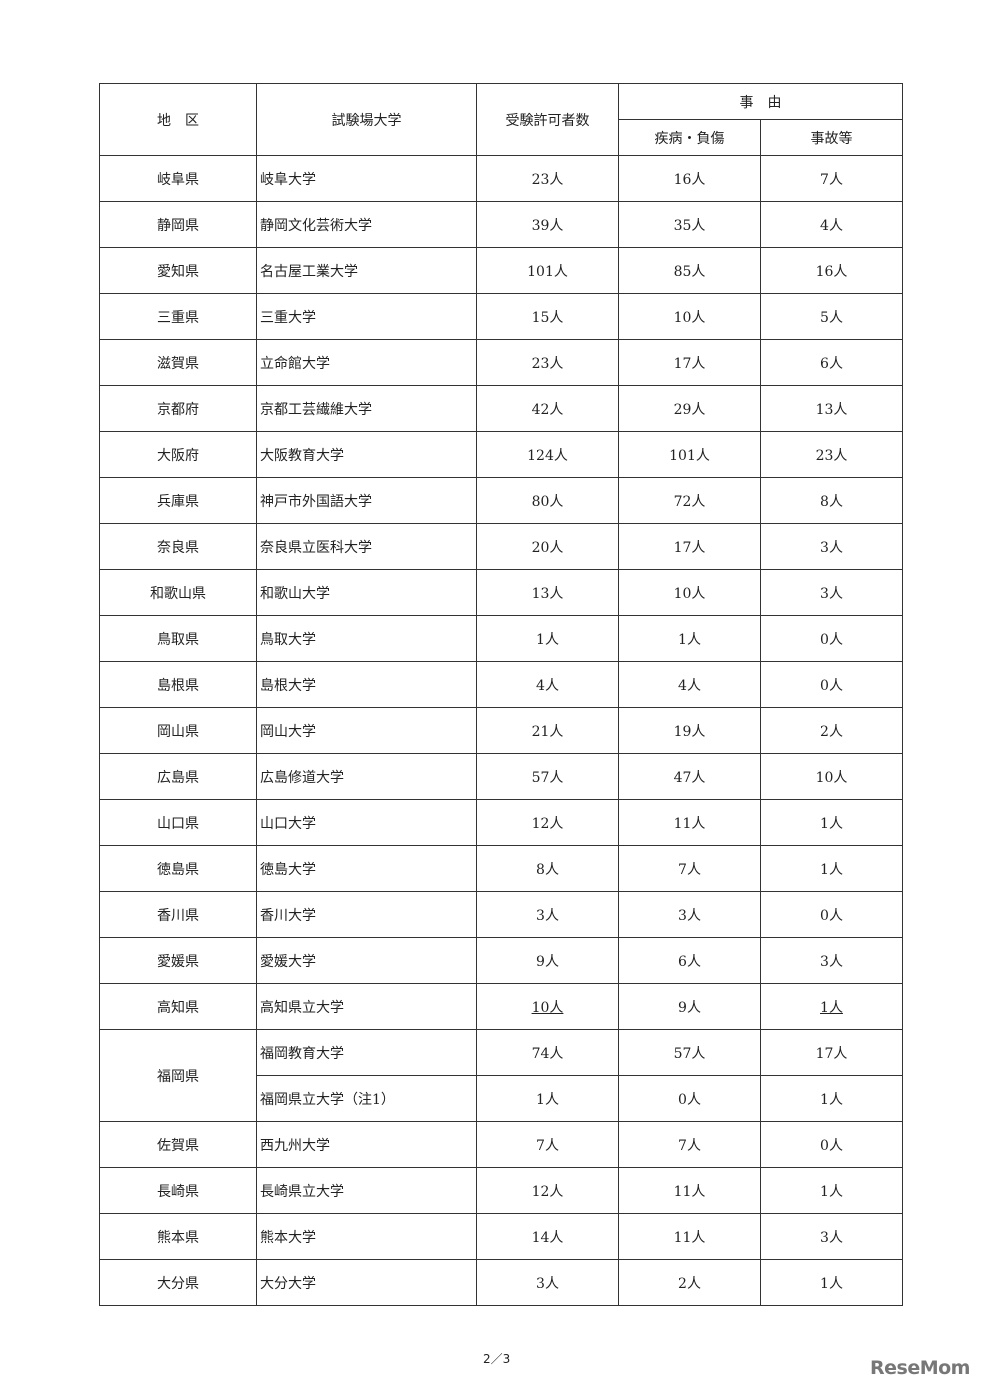  Describe the element at coordinates (302, 1191) in the screenshot. I see `venue-text: 長崎県立大学` at that location.